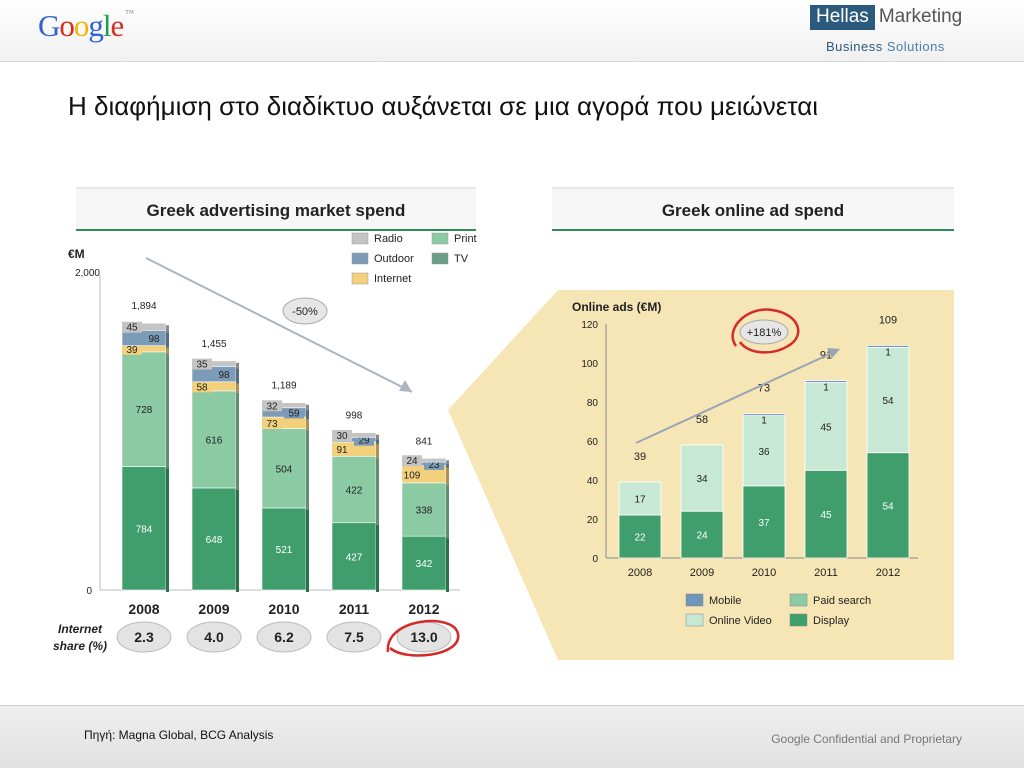 The height and width of the screenshot is (768, 1024). I want to click on left-x-tick: 2012, so click(423, 609).